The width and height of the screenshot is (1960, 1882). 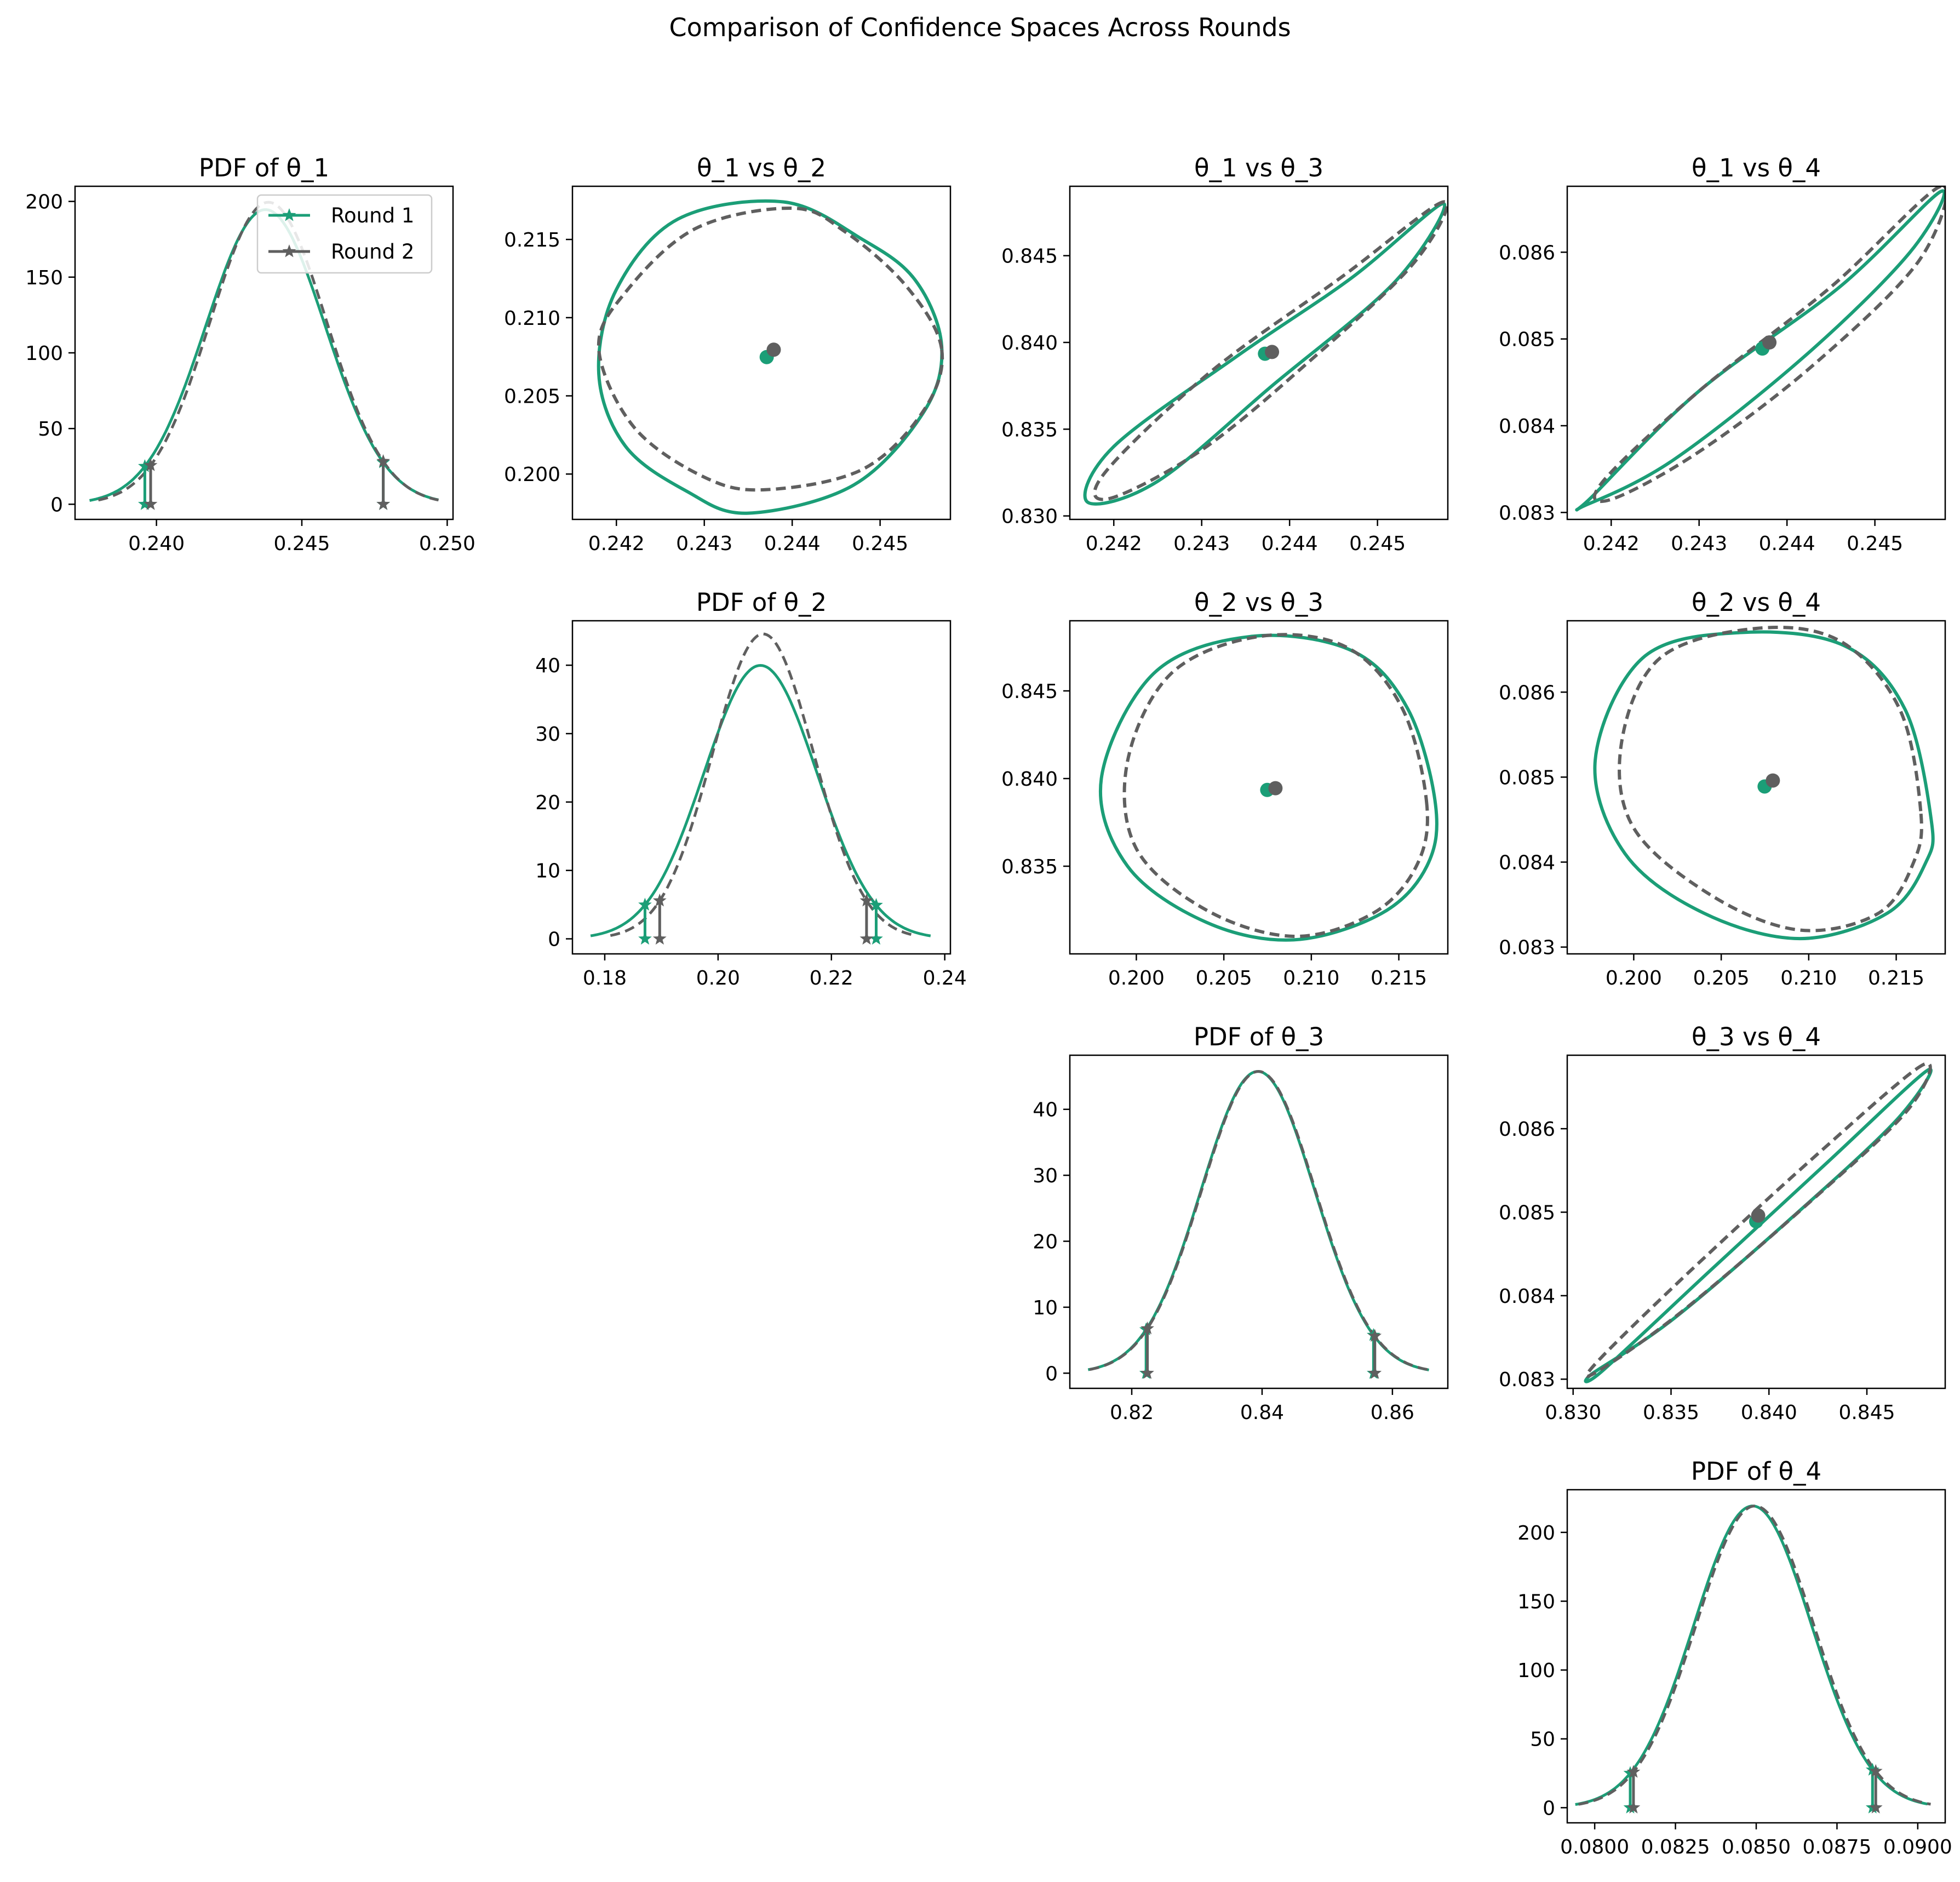 I want to click on y-tick-label: 0.215, so click(x=532, y=240).